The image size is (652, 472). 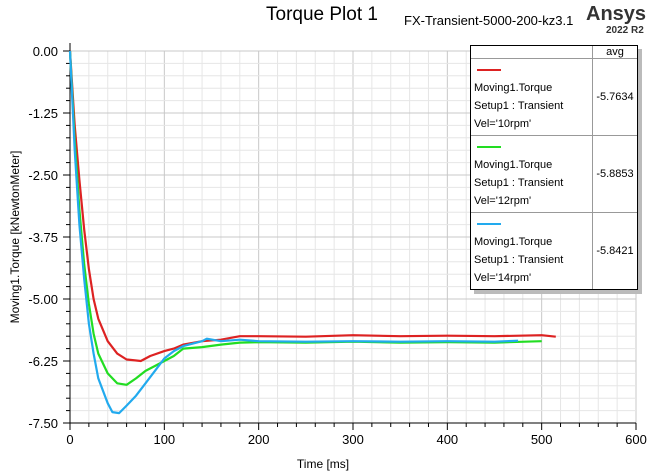 I want to click on x-tick-label: 300, so click(x=353, y=439).